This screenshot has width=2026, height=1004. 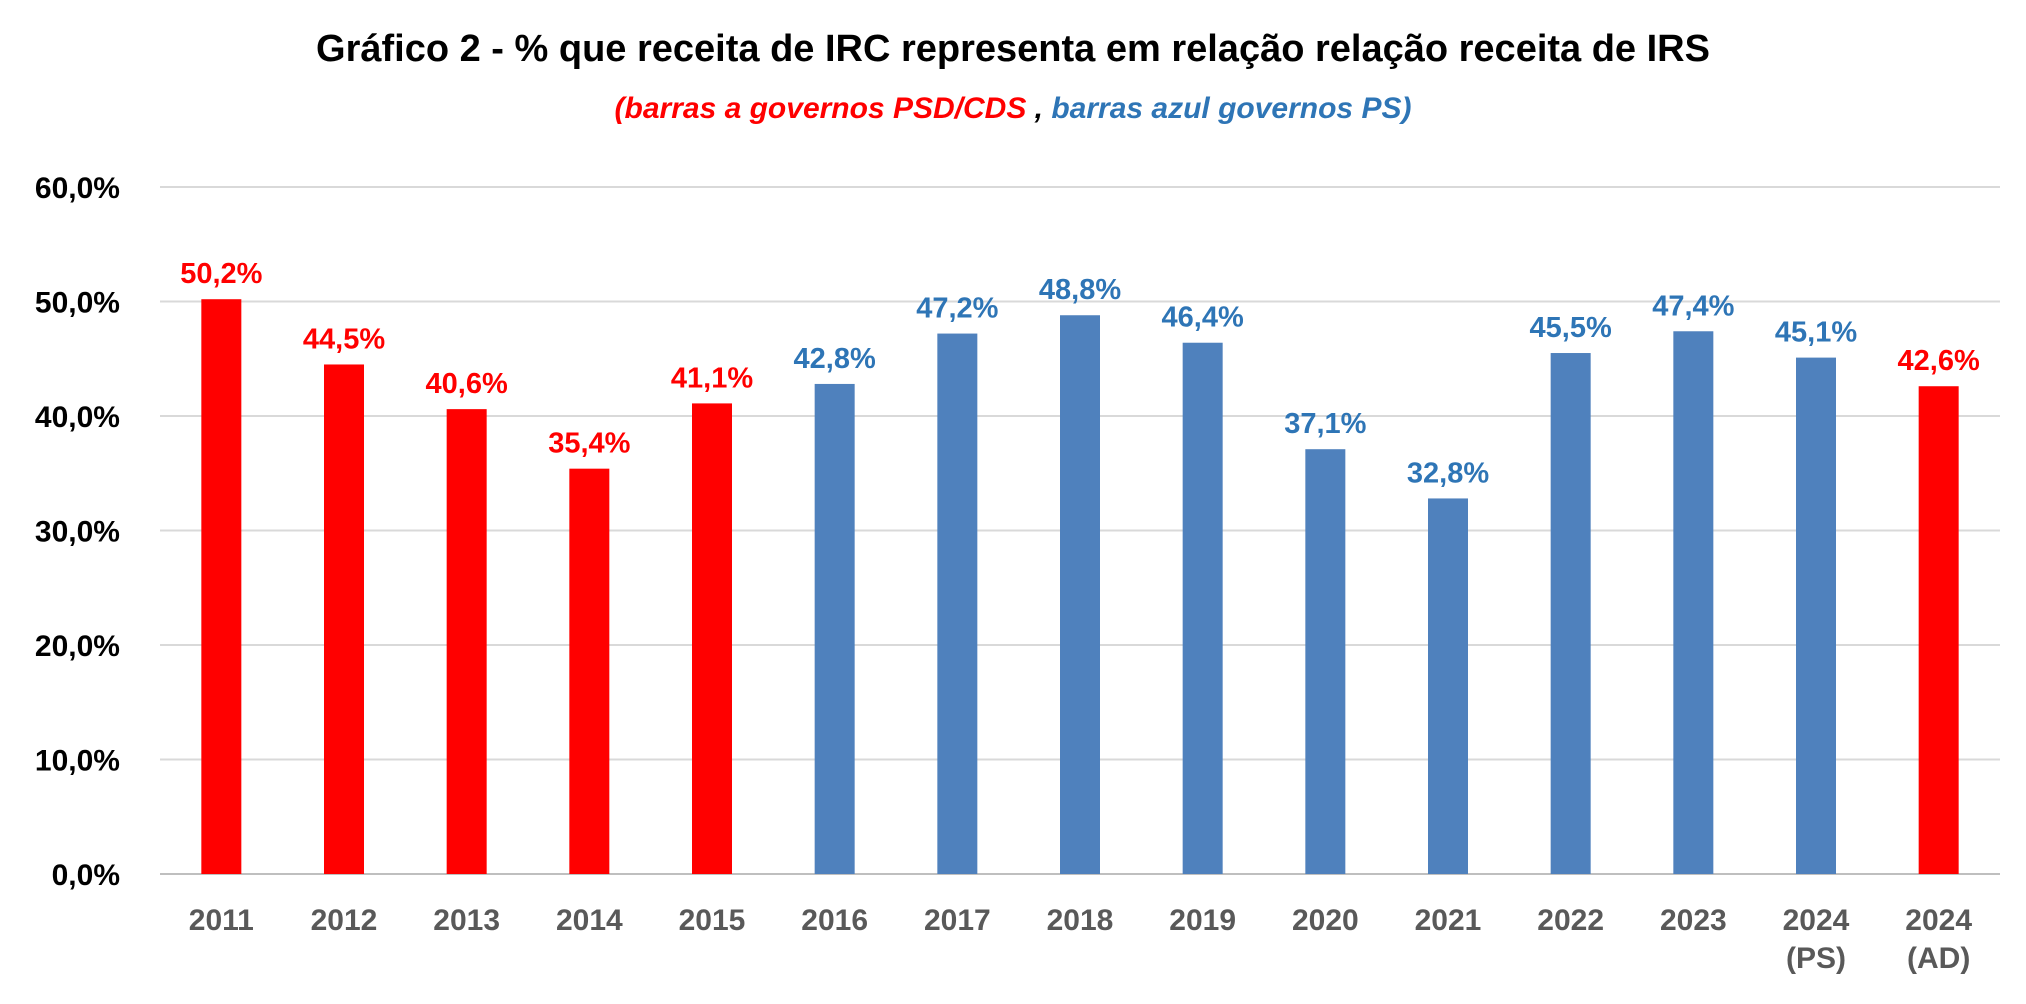 What do you see at coordinates (1448, 920) in the screenshot?
I see `x-tick-label: 2021` at bounding box center [1448, 920].